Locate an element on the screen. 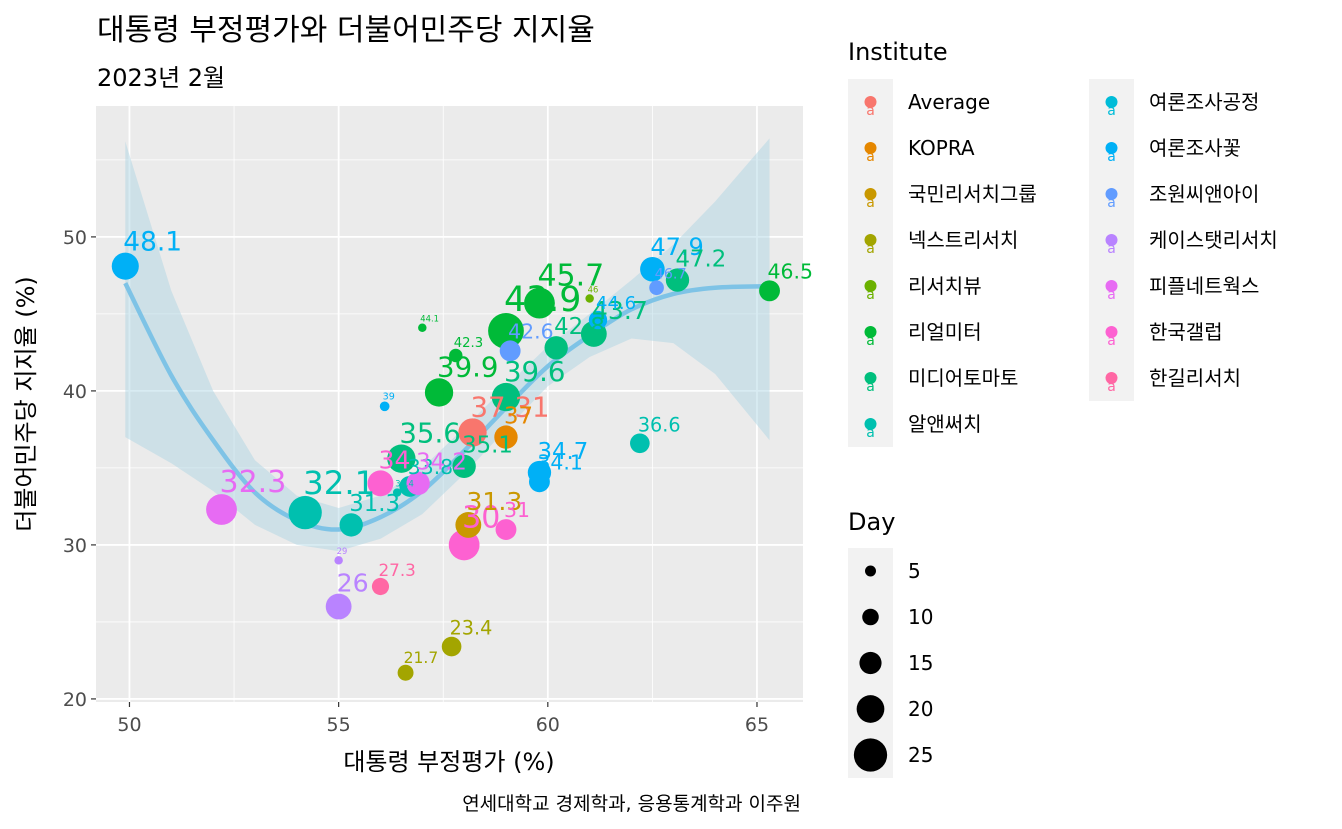 The width and height of the screenshot is (1342, 829). data-label: 27.3 is located at coordinates (396, 570).